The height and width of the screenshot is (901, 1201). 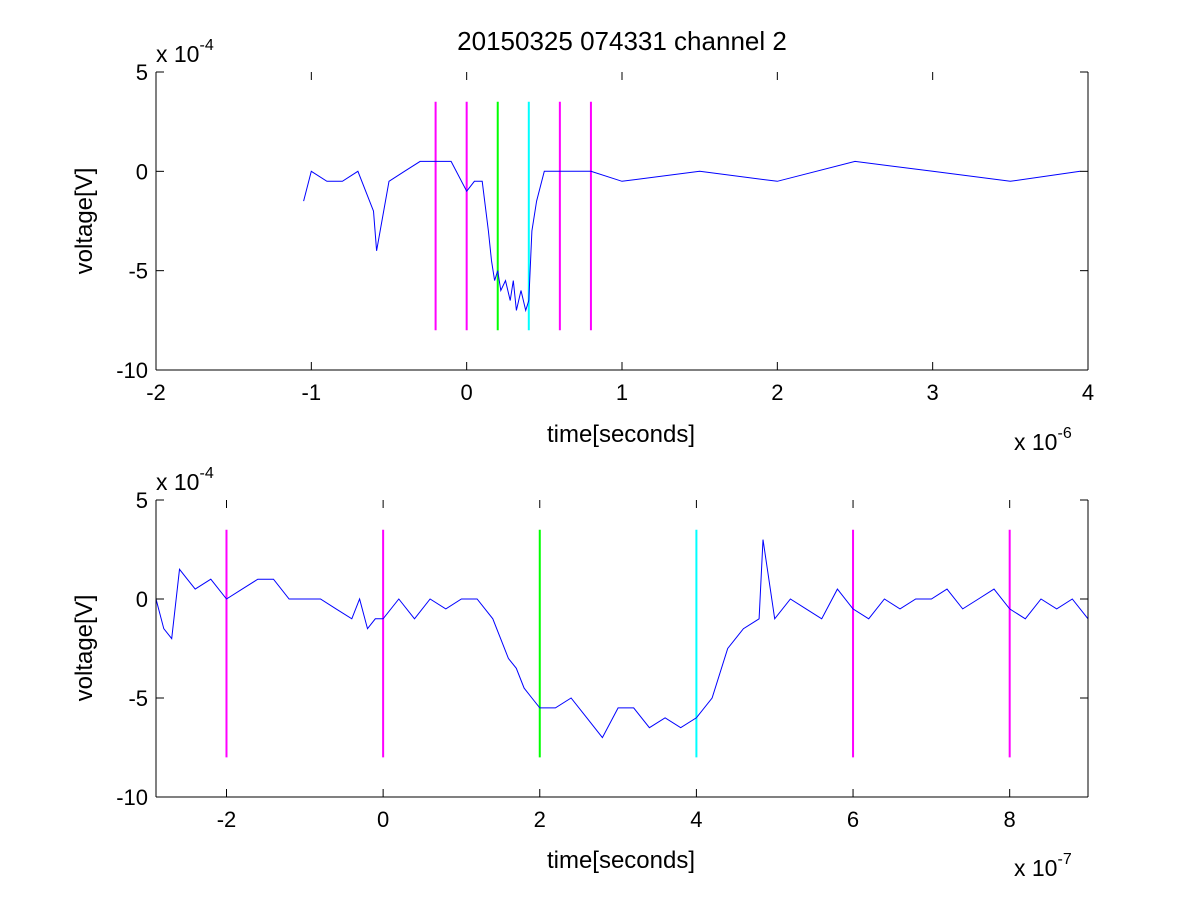 I want to click on x-exponent: -7, so click(x=1064, y=859).